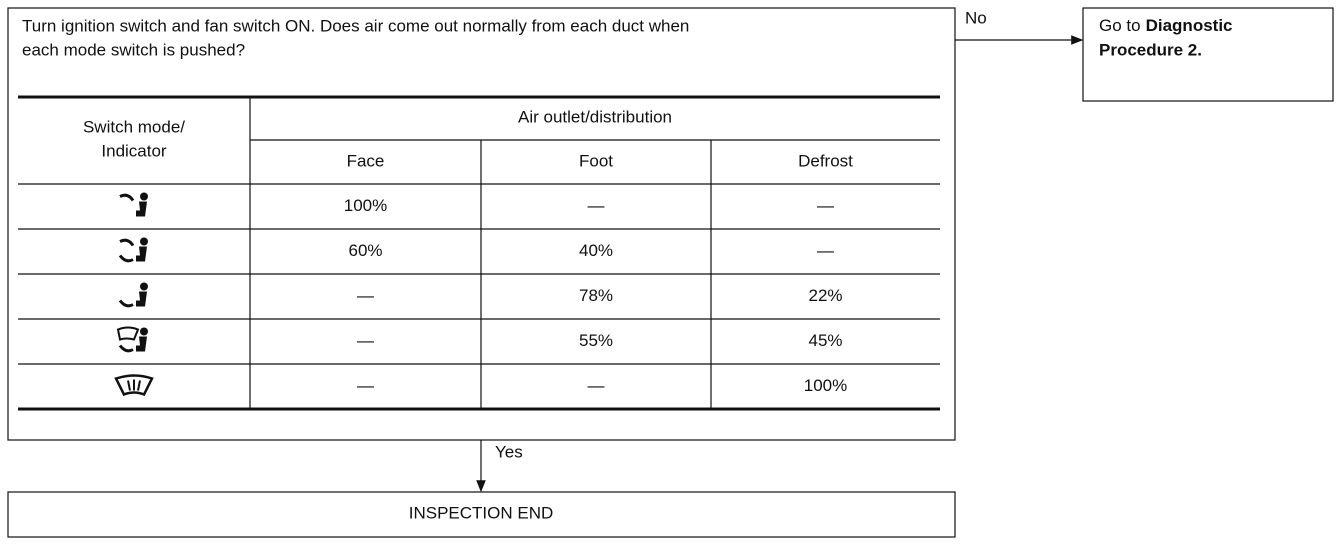 This screenshot has width=1344, height=546. Describe the element at coordinates (825, 340) in the screenshot. I see `cell: 45%` at that location.